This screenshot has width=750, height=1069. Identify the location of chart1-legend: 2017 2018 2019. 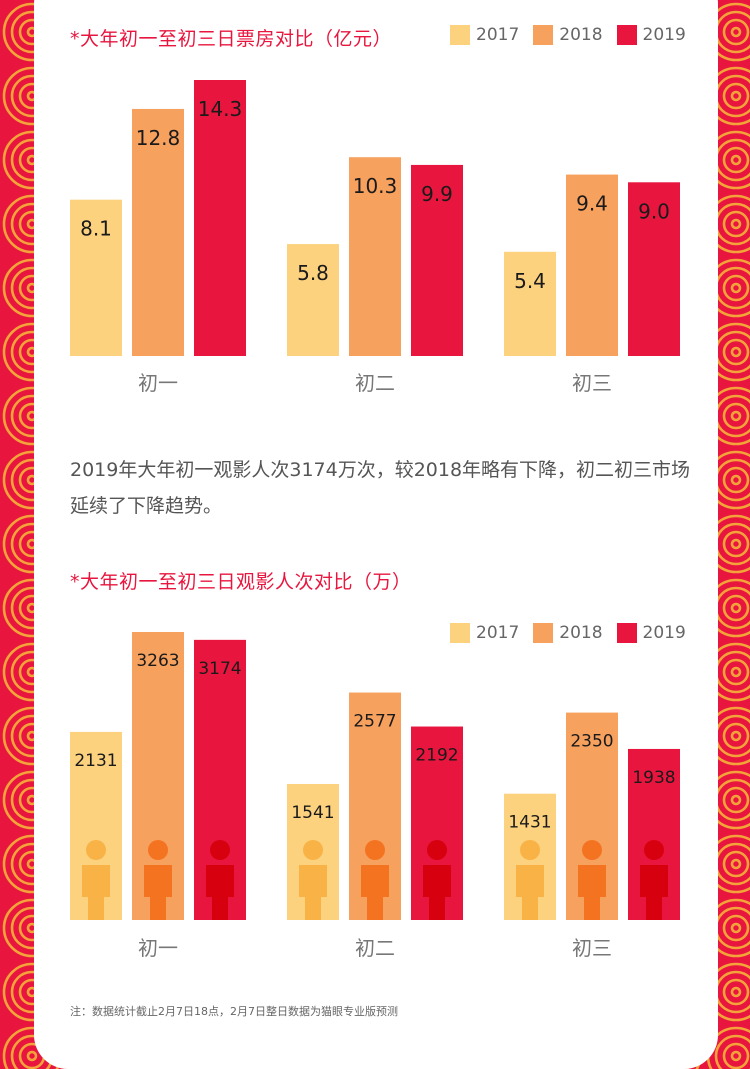
(561, 35).